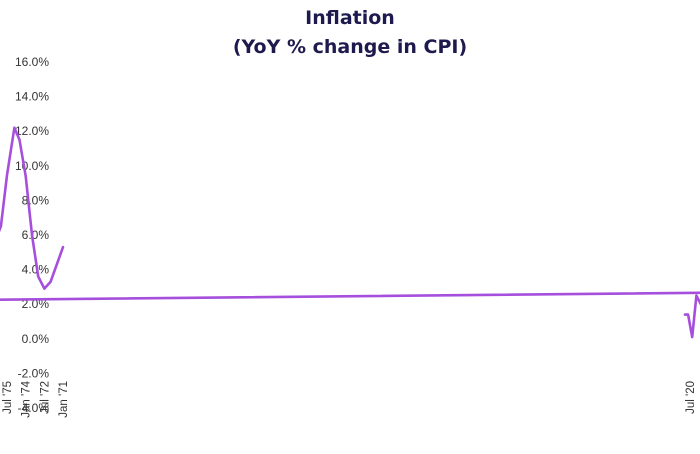 The image size is (700, 454). I want to click on y-tick-label: 4.0%, so click(36, 270).